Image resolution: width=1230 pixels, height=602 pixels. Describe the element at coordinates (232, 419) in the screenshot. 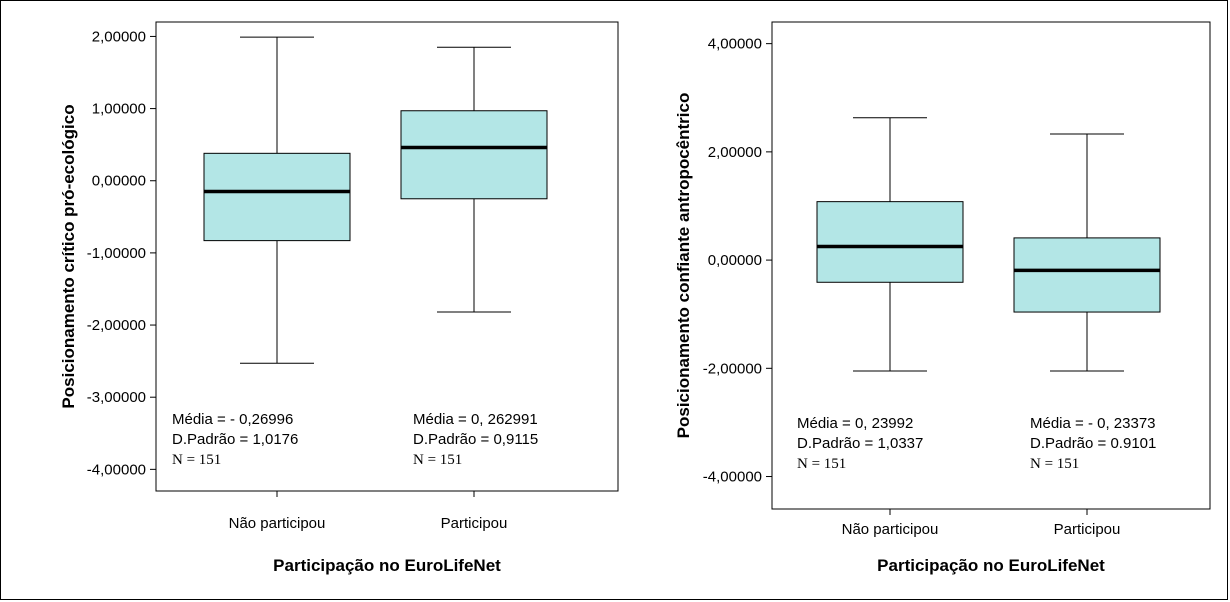

I see `stat-annotation: Média = - 0,26996` at that location.